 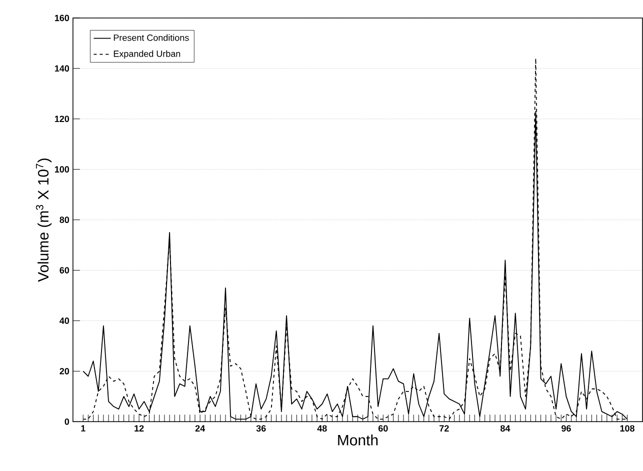 I want to click on y-tick-label: 160, so click(x=62, y=18).